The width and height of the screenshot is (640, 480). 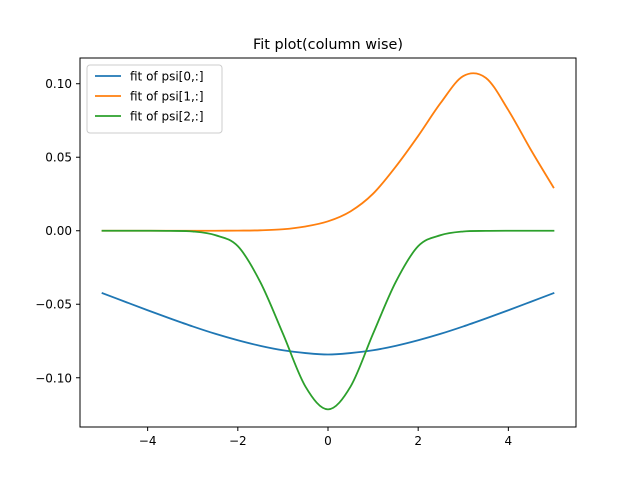 I want to click on y-tick-label: 0.05, so click(x=58, y=158).